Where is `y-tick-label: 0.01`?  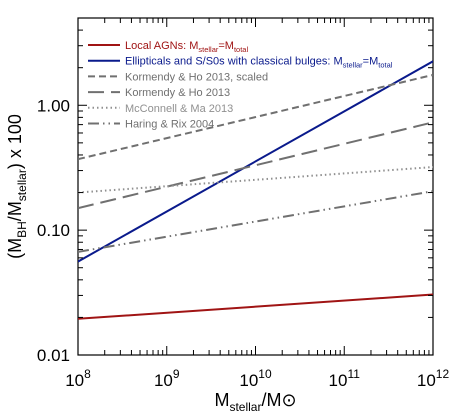
y-tick-label: 0.01 is located at coordinates (53, 355).